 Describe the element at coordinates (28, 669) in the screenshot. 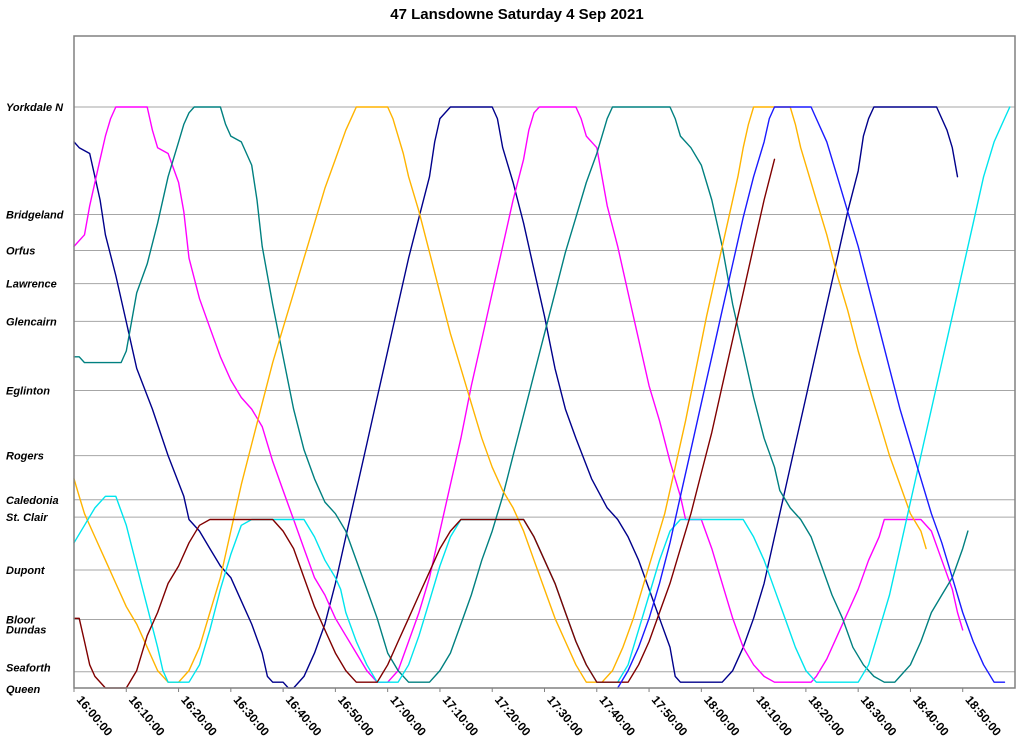

I see `stop-label: Seaforth` at that location.